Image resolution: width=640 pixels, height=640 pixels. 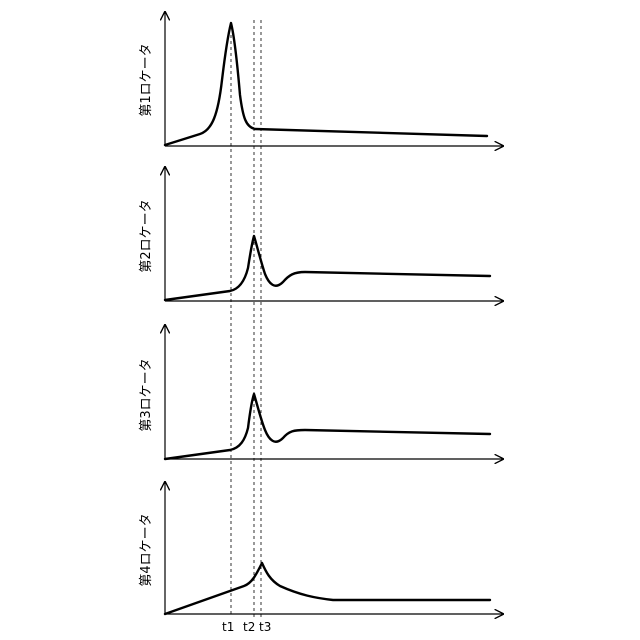 I want to click on panel-2-ylabel: 第2ロケータ, so click(x=146, y=235).